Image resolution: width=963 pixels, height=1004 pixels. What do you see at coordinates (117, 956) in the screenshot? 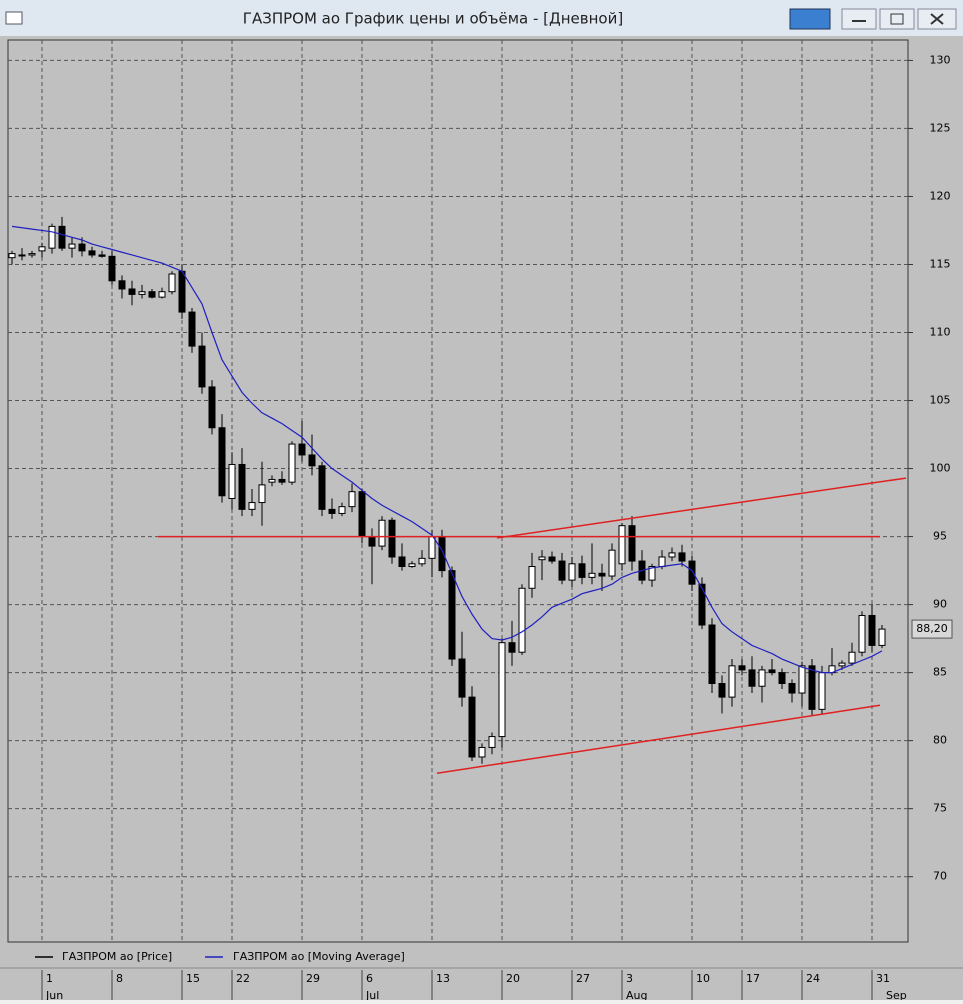
I see `legend-label: ГАЗПРОМ ао [Price]` at bounding box center [117, 956].